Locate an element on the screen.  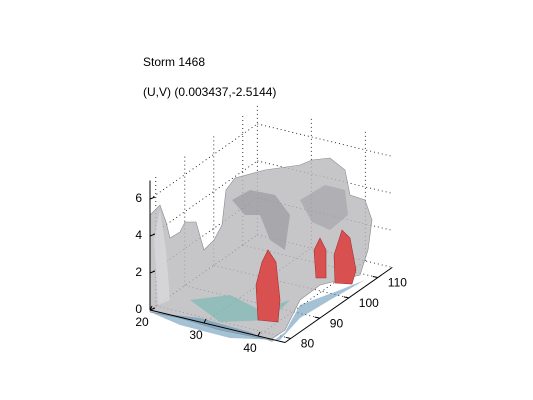
z-tick-label: 6 is located at coordinates (138, 198).